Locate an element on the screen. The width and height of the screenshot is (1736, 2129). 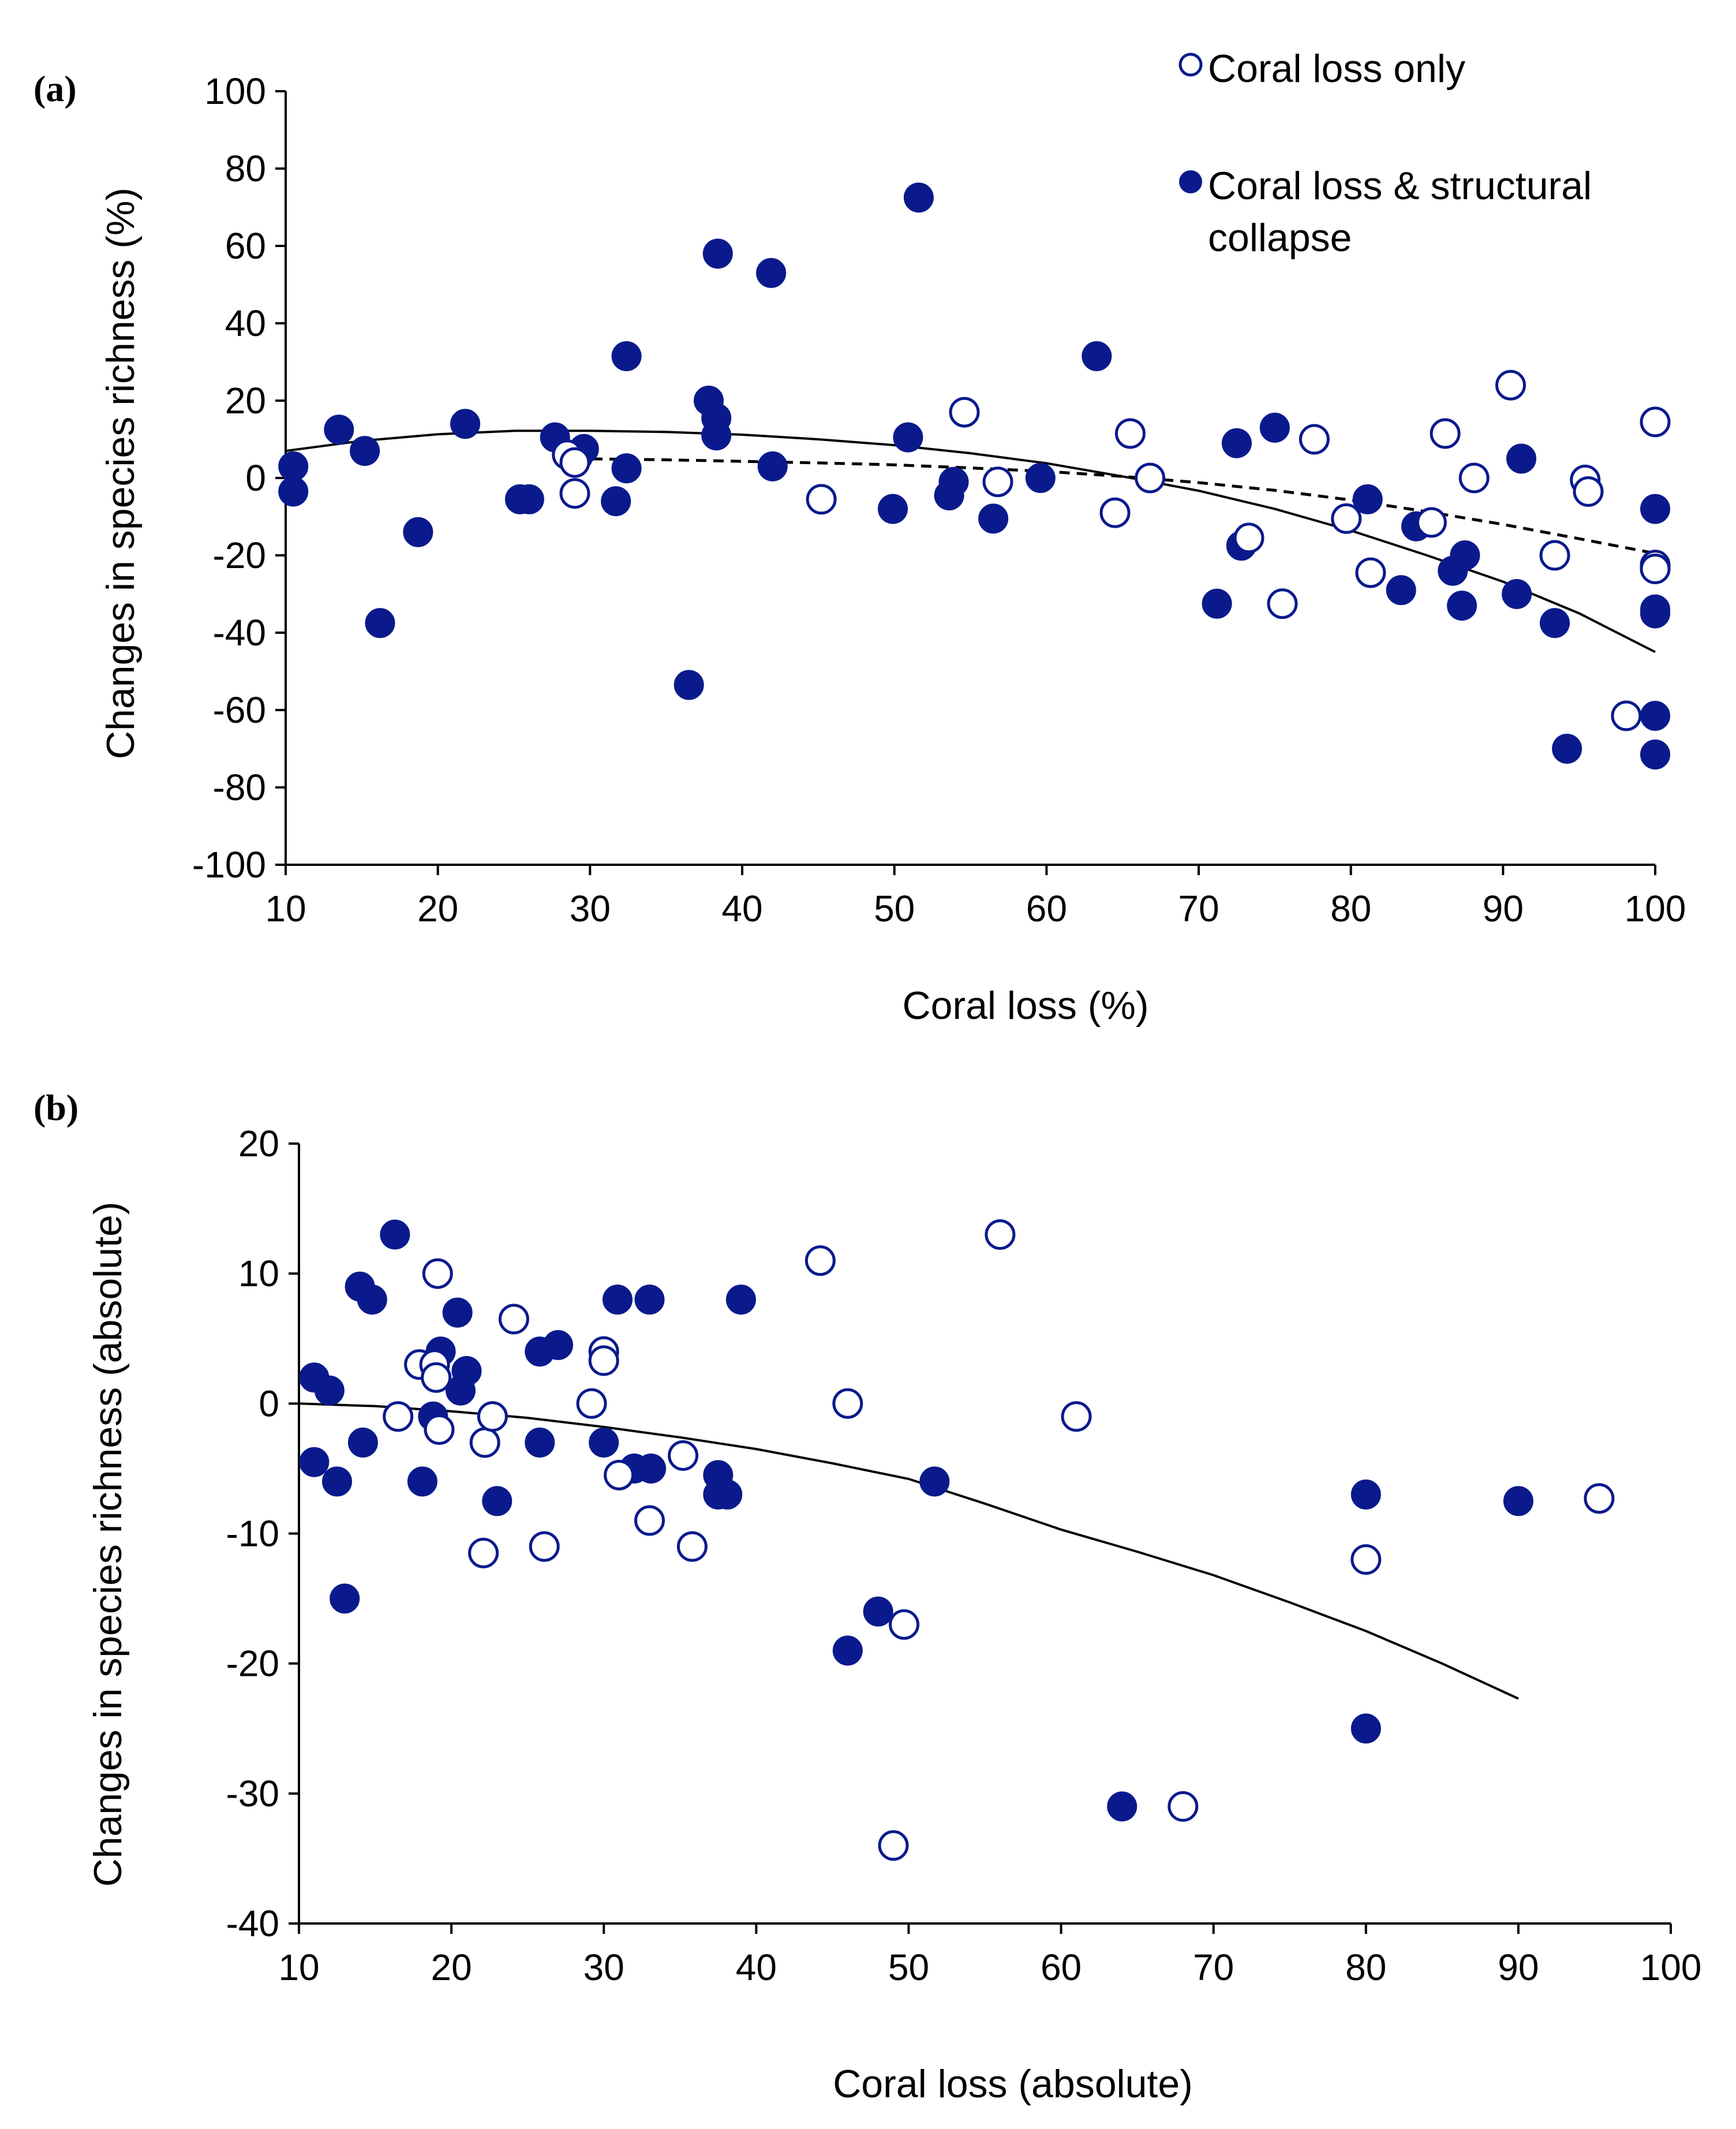
legend-label-structural-collapse: Coral loss & structural is located at coordinates (1400, 186).